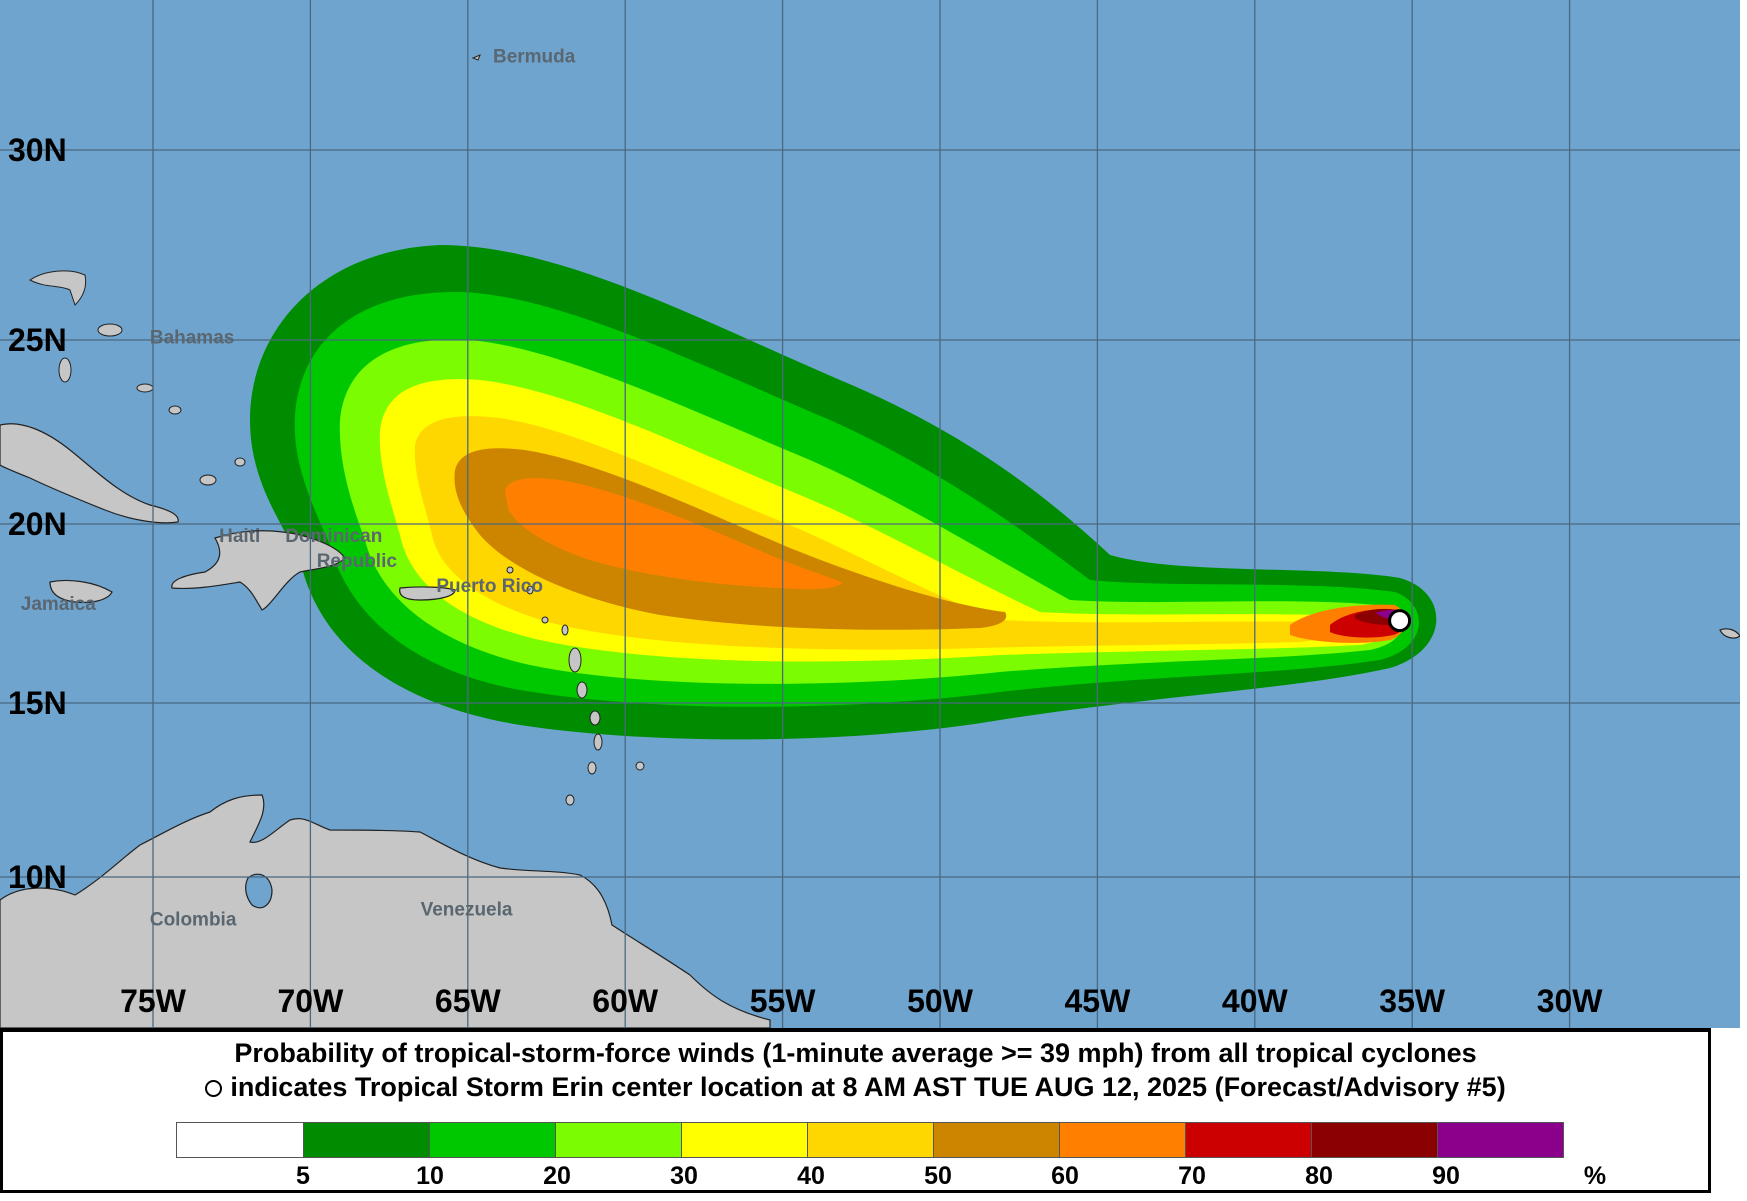  What do you see at coordinates (684, 1176) in the screenshot?
I see `legend-tick-label: 30` at bounding box center [684, 1176].